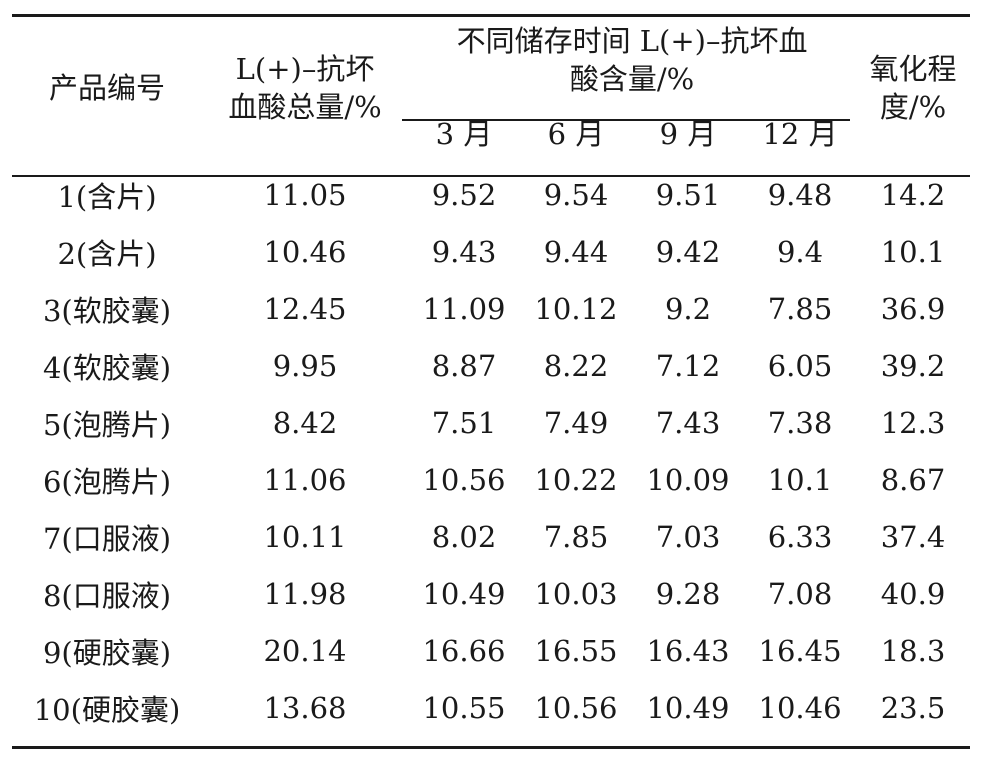 This screenshot has height=766, width=990. I want to click on cell-month-9: 7.43, so click(688, 422).